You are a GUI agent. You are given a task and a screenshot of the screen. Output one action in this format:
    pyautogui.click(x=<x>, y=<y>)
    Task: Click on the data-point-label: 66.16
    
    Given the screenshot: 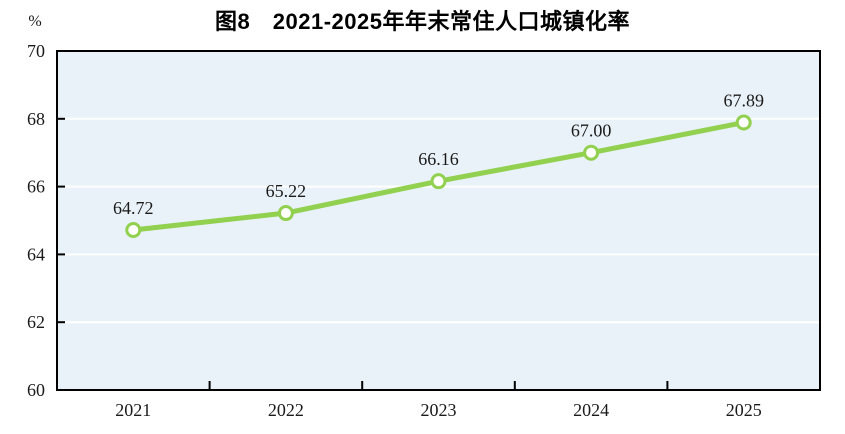 What is the action you would take?
    pyautogui.click(x=438, y=159)
    